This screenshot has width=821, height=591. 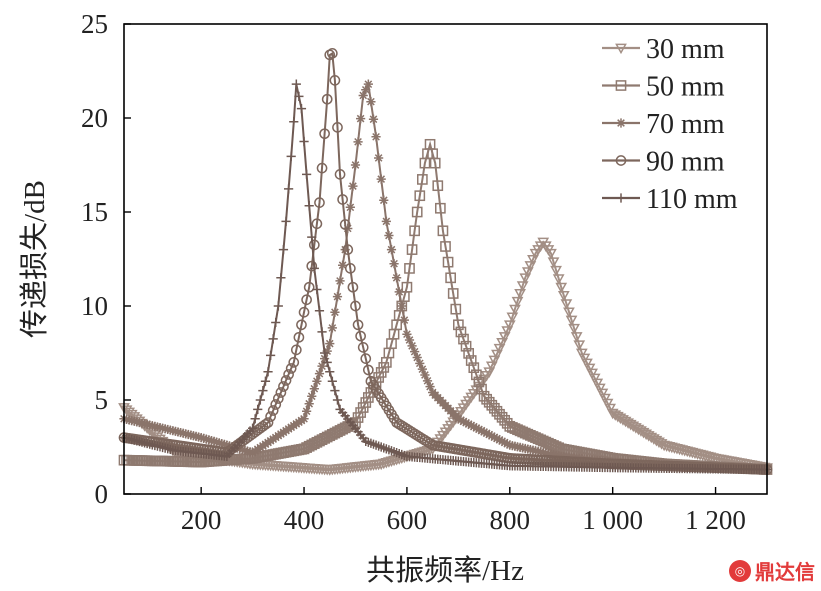 What do you see at coordinates (715, 520) in the screenshot?
I see `x-tick-label: 1 200` at bounding box center [715, 520].